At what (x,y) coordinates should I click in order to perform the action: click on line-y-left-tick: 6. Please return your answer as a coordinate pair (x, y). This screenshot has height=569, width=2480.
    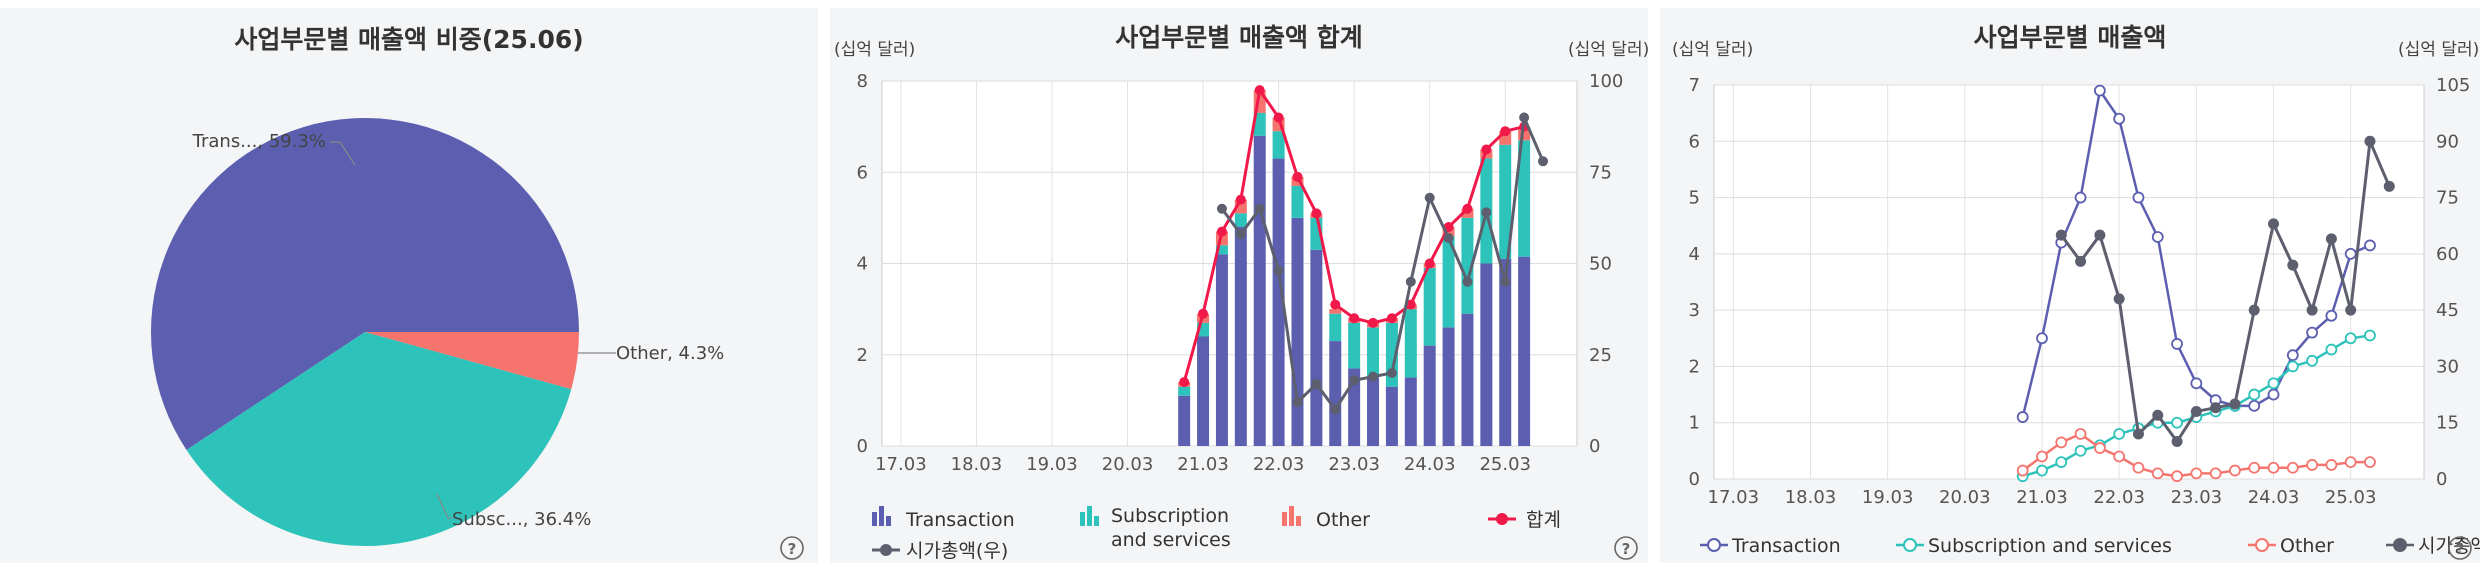
    Looking at the image, I should click on (1694, 141).